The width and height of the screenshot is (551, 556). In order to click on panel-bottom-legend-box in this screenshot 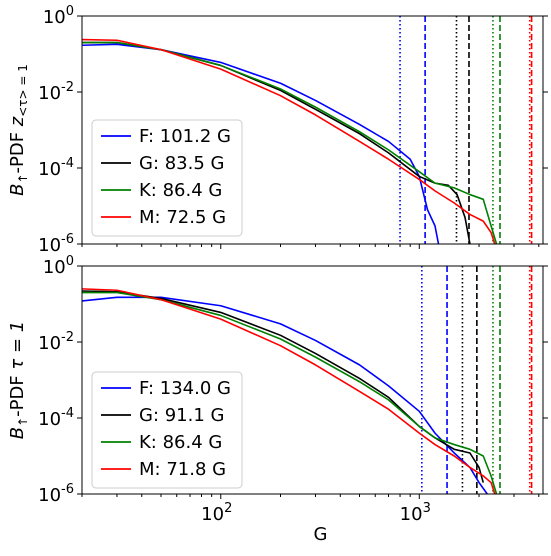, I will do `click(167, 430)`.